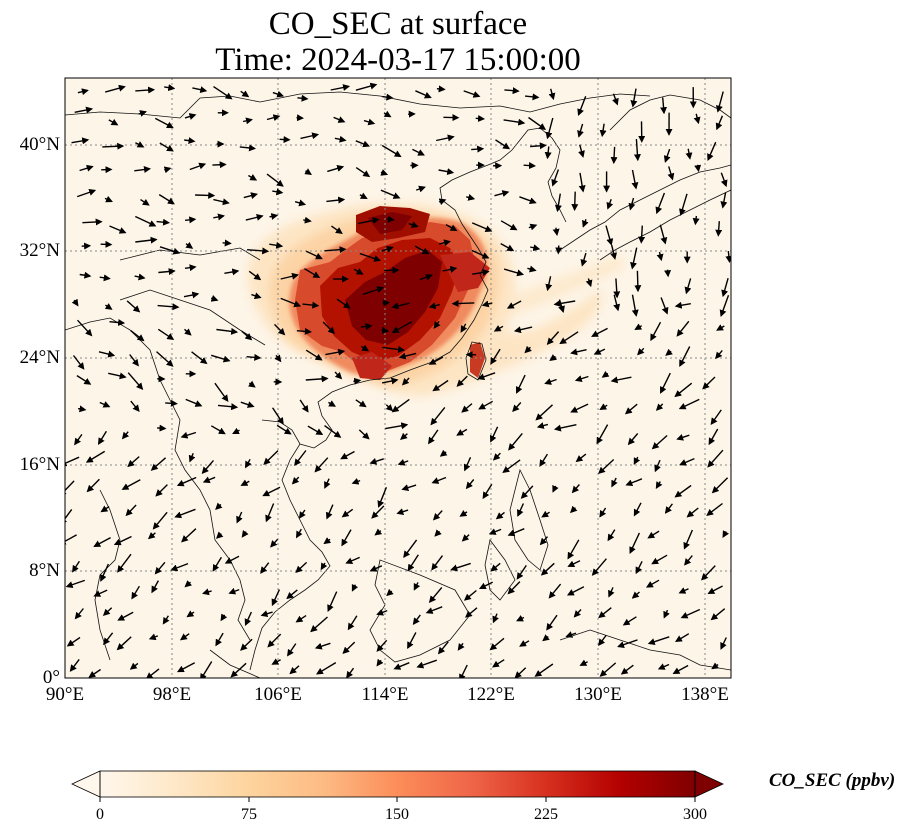  I want to click on lon-tick-label: 114°E, so click(385, 694).